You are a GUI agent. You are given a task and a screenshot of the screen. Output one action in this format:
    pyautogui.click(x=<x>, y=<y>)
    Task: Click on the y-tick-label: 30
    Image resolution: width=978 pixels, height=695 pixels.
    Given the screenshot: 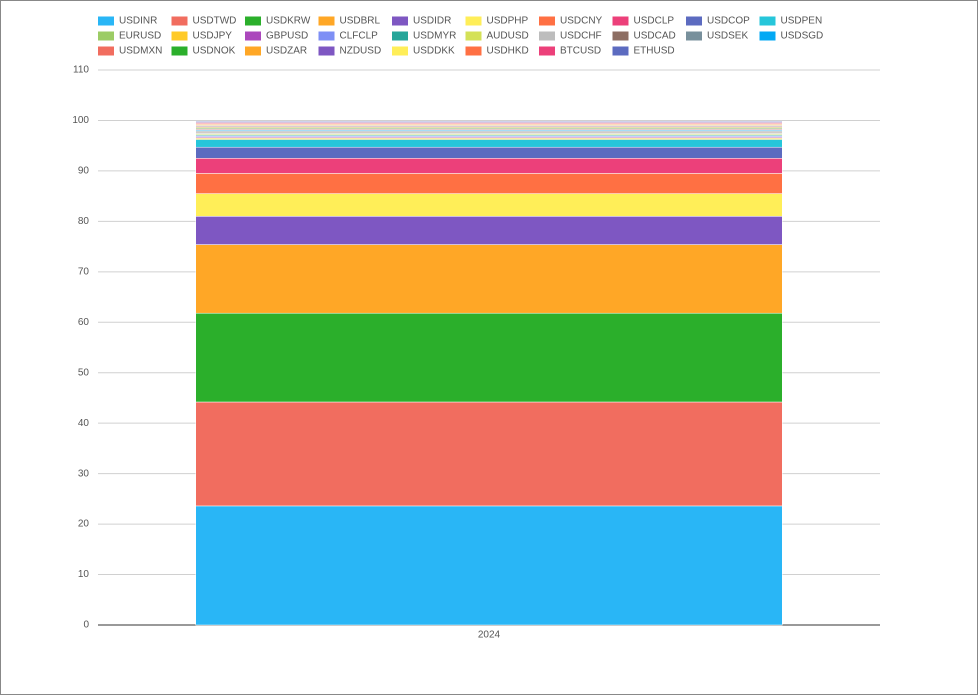 What is the action you would take?
    pyautogui.click(x=84, y=473)
    